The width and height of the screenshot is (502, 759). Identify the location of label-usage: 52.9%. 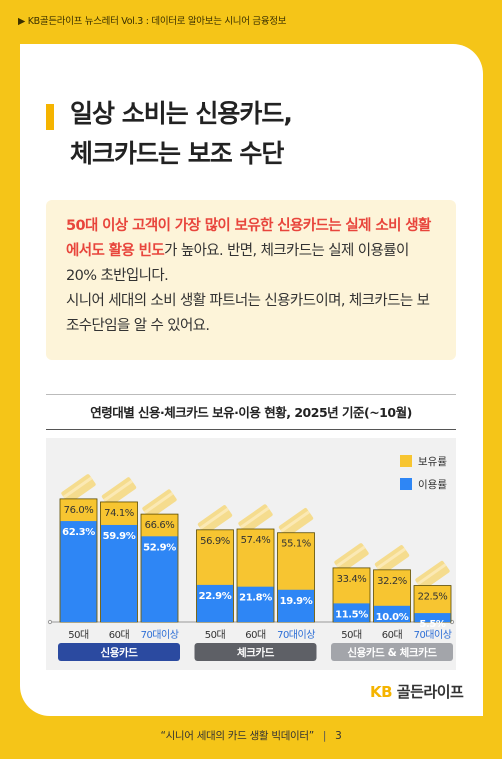
(159, 547).